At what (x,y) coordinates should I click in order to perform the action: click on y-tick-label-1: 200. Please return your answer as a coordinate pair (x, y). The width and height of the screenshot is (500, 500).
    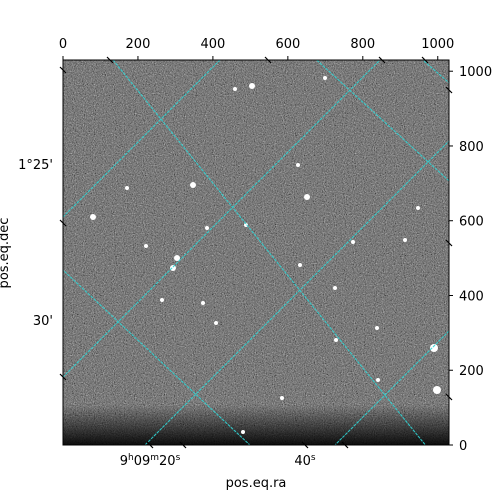
    Looking at the image, I should click on (471, 371).